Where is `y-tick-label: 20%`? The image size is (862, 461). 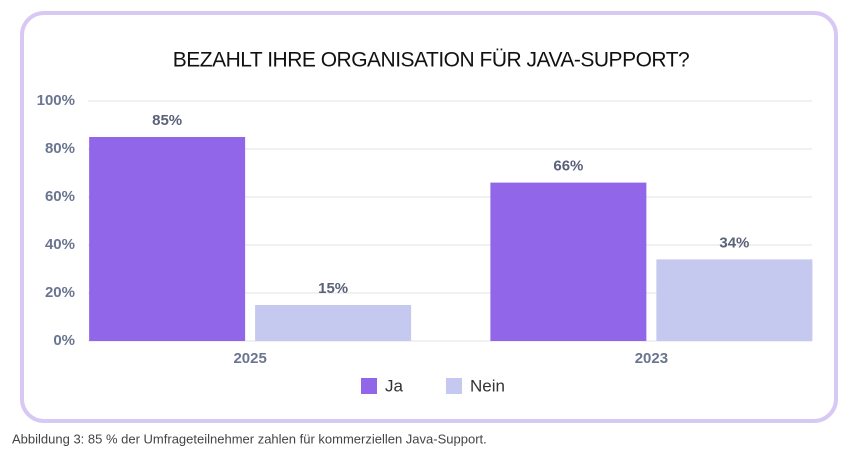
y-tick-label: 20% is located at coordinates (60, 292).